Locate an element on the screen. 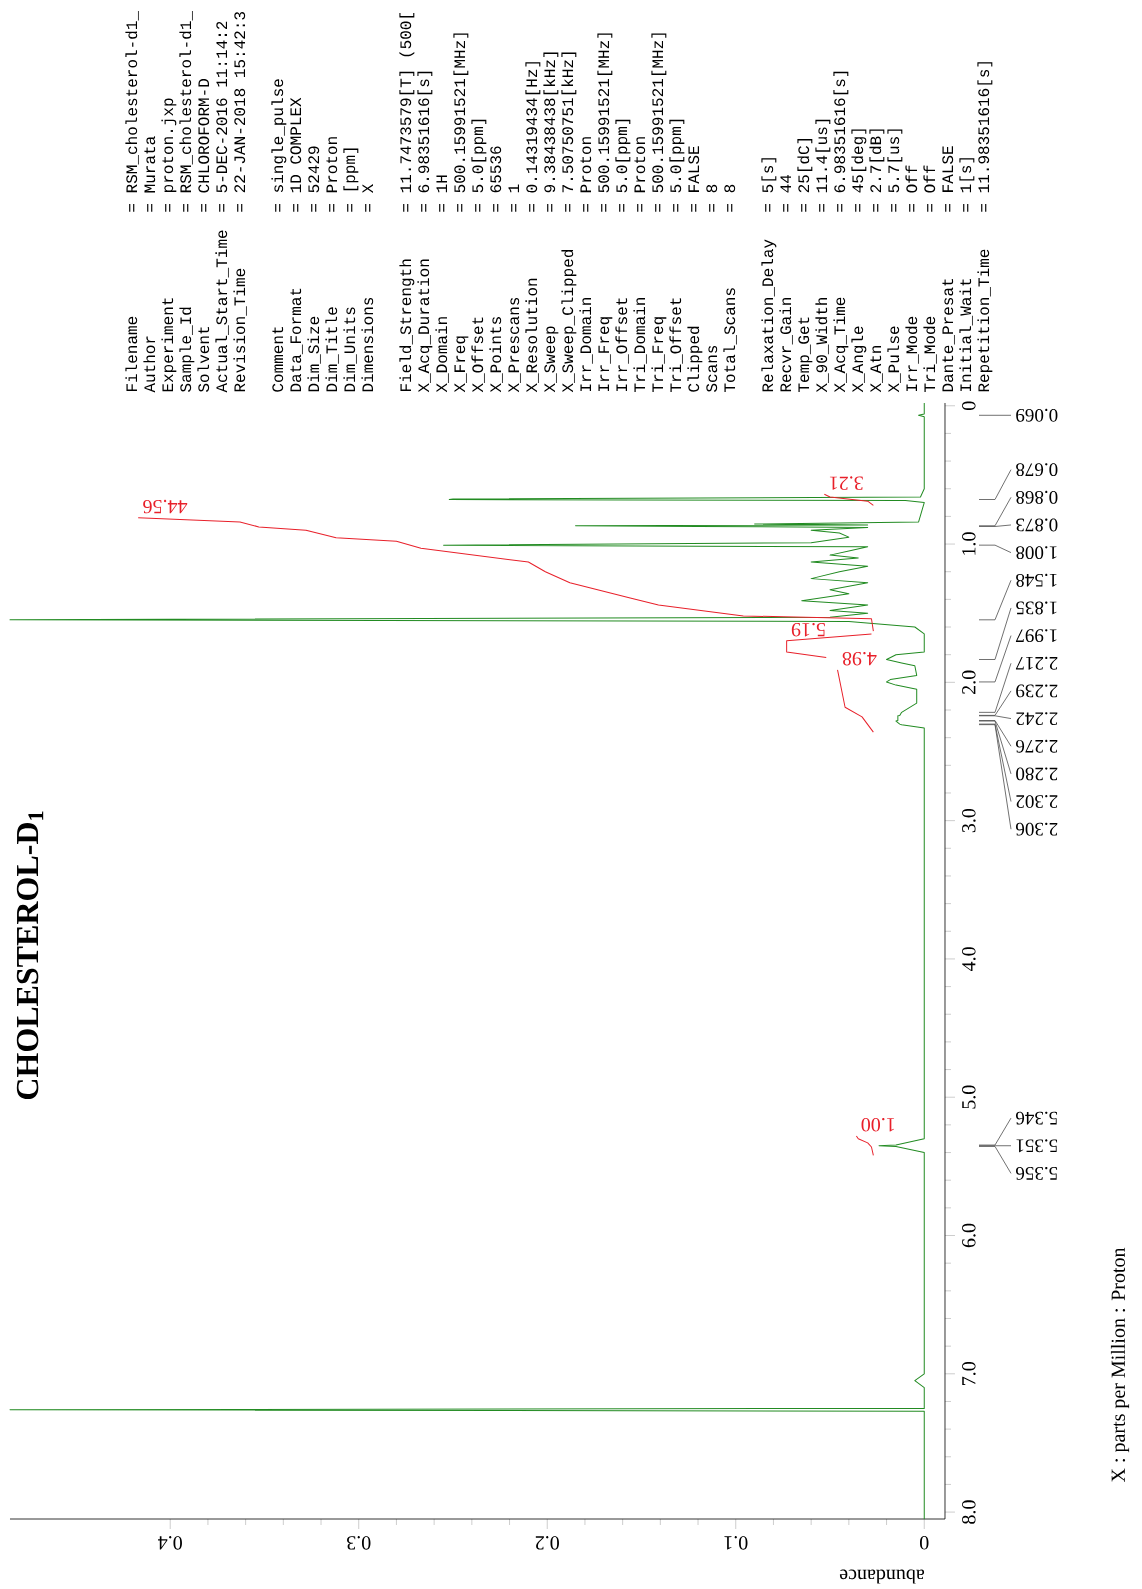  text: 0.069 is located at coordinates (1037, 415).